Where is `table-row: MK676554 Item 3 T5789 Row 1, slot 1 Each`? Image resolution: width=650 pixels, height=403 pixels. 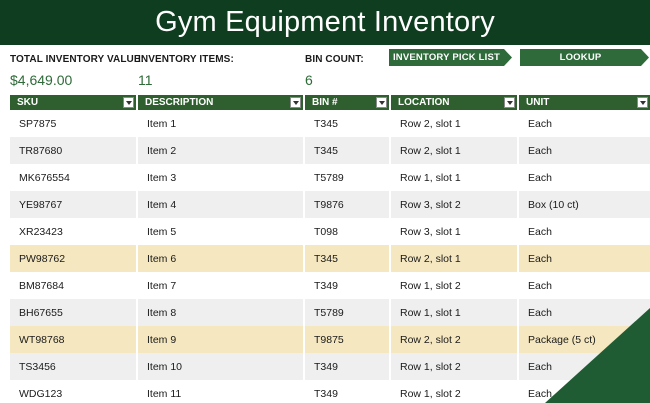 table-row: MK676554 Item 3 T5789 Row 1, slot 1 Each is located at coordinates (330, 177).